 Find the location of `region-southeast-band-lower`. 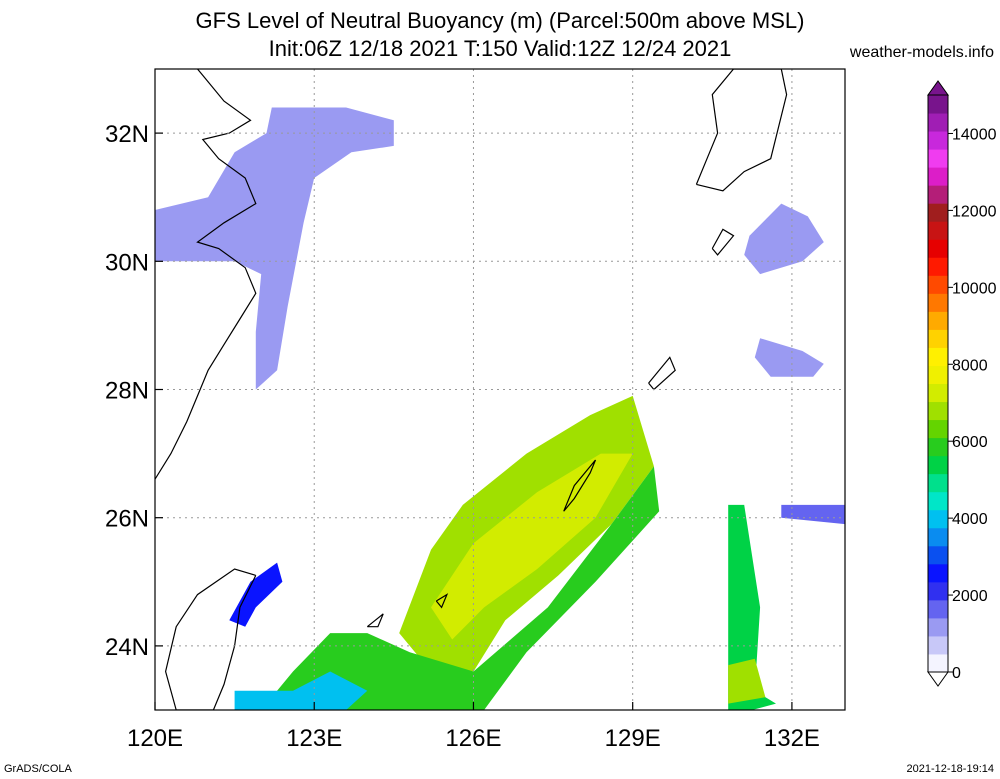

region-southeast-band-lower is located at coordinates (460, 588).